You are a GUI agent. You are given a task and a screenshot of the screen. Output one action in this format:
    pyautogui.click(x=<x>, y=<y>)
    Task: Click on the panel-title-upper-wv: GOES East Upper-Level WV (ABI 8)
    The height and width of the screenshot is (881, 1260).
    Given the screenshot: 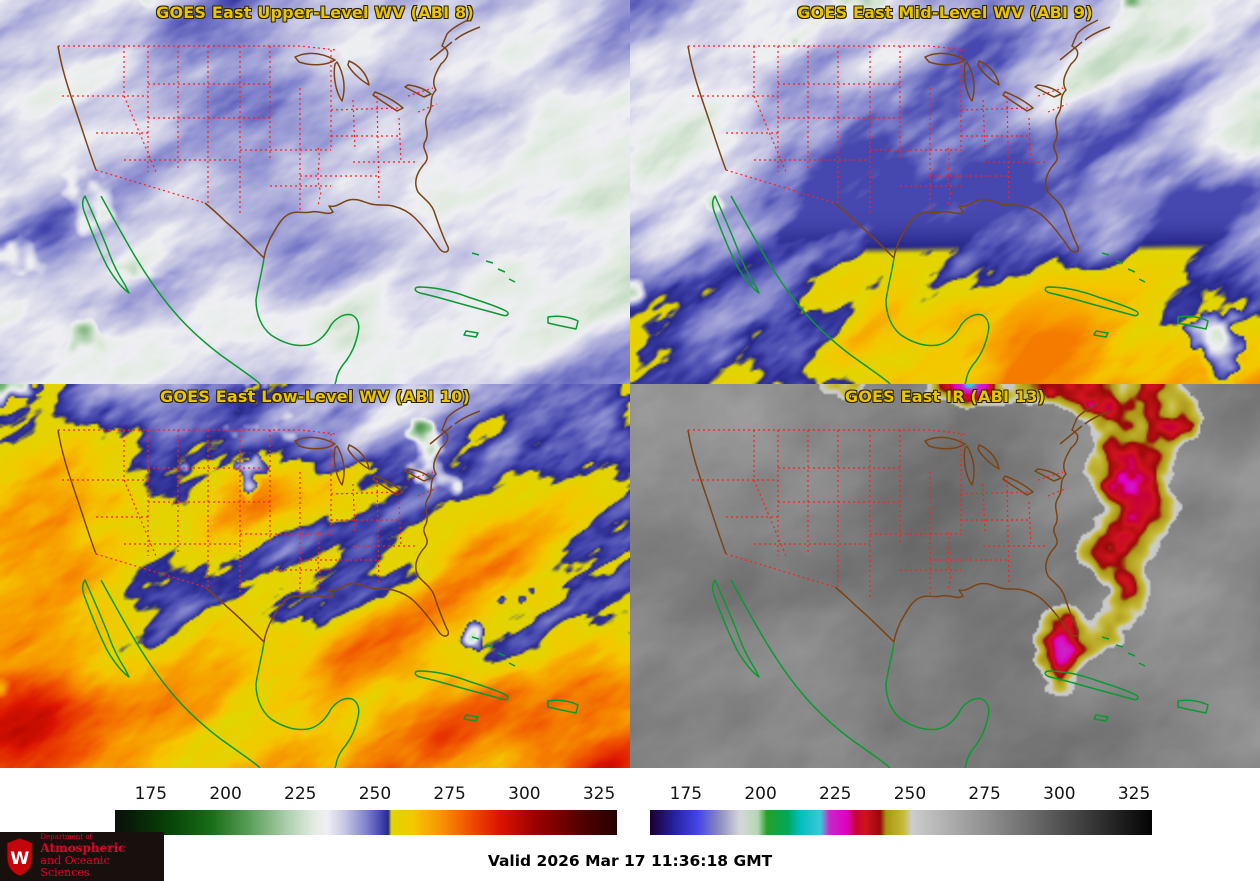 What is the action you would take?
    pyautogui.click(x=315, y=12)
    